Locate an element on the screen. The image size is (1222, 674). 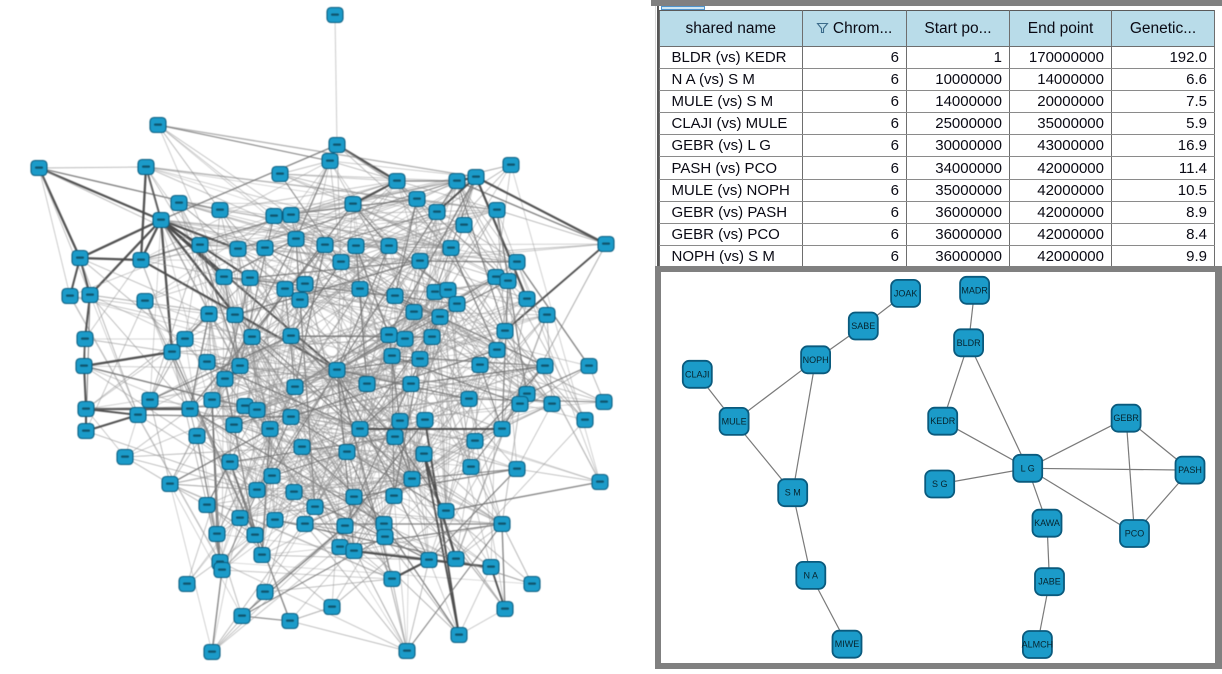
svg-text: L G is located at coordinates (1028, 468).